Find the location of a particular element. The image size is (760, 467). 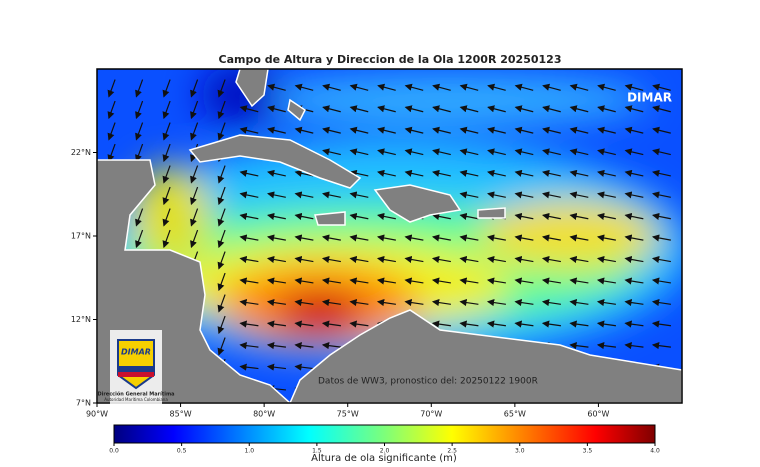

colorbar-tick-label: 3.0 is located at coordinates (520, 451).